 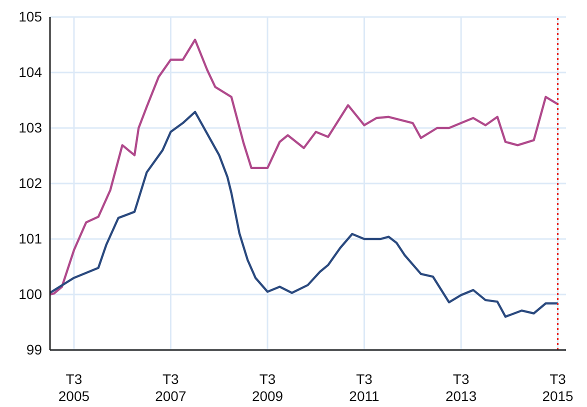 I want to click on x-tick-label: T3 2007, so click(x=170, y=387).